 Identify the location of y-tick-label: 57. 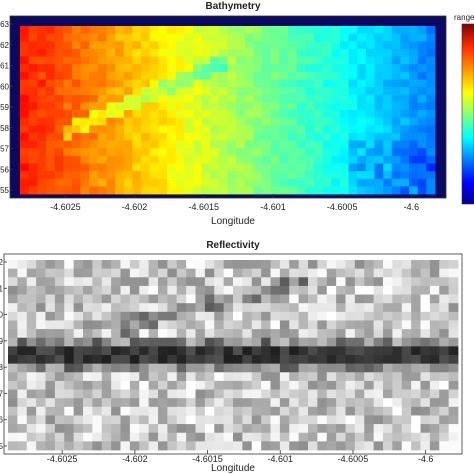
(4, 149).